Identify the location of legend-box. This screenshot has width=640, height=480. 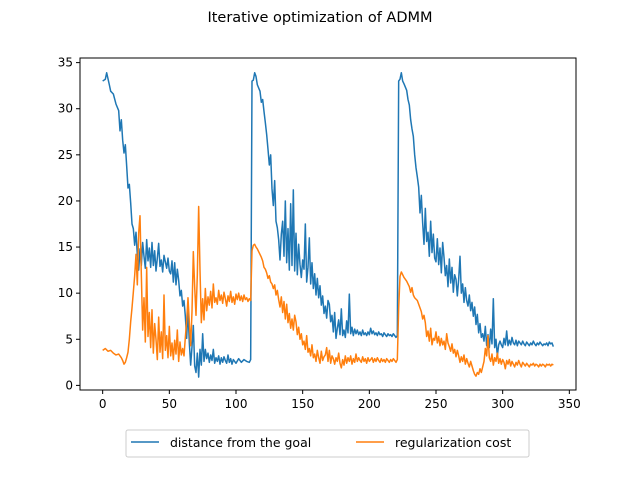
(327, 443).